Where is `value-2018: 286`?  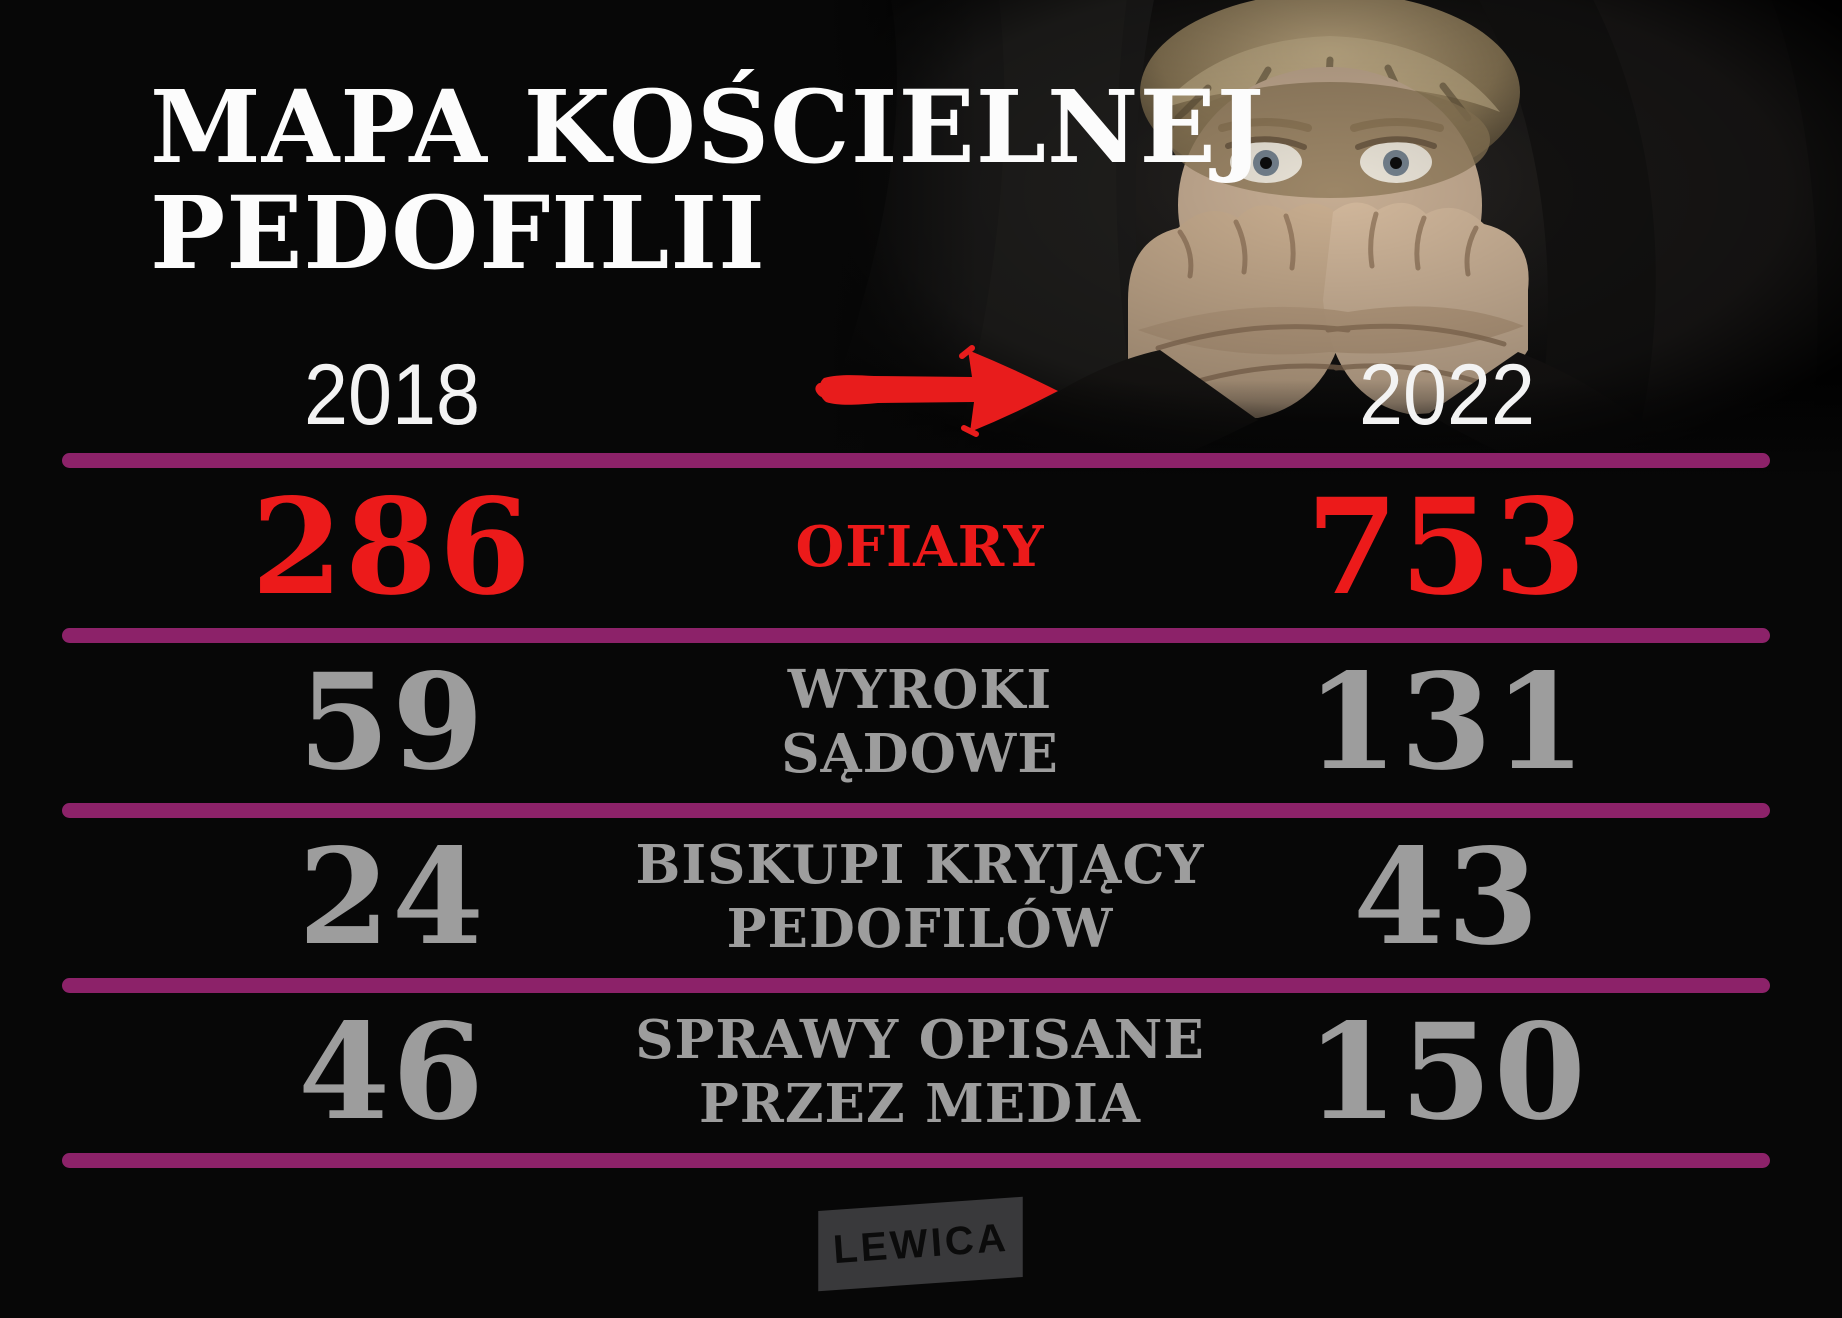
value-2018: 286 is located at coordinates (392, 547).